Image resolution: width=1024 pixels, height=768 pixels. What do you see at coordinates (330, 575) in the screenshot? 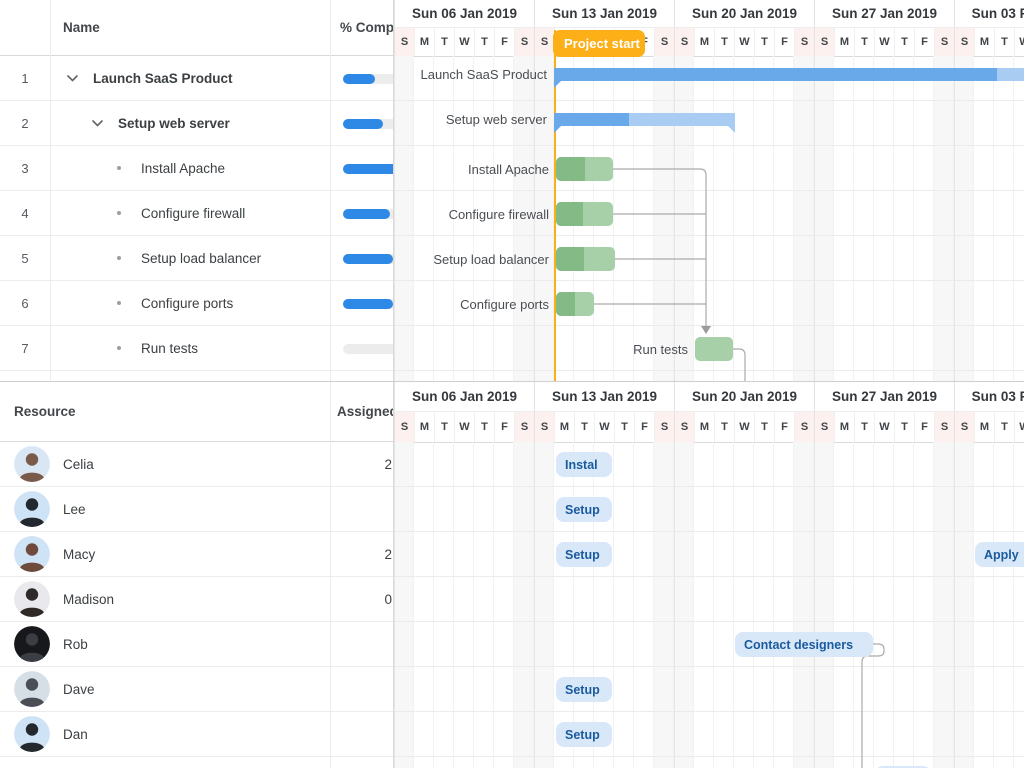
I see `grid-column-divider` at bounding box center [330, 575].